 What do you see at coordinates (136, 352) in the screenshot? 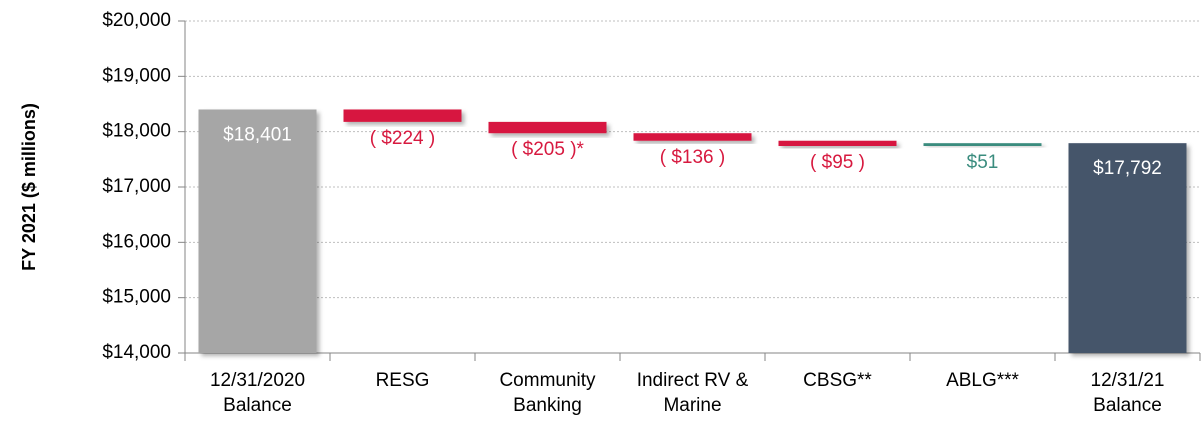
I see `y-tick-label: $14,000` at bounding box center [136, 352].